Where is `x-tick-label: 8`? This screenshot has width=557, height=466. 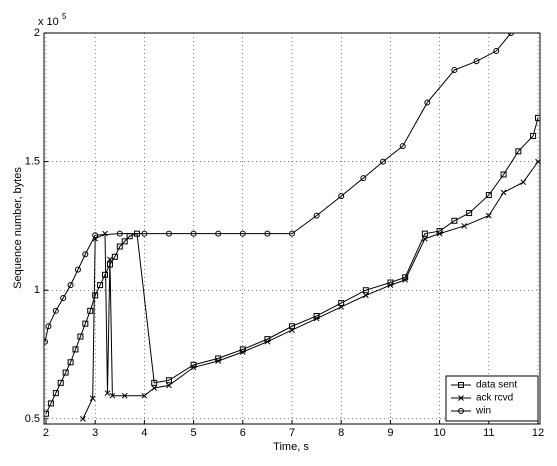
x-tick-label: 8 is located at coordinates (341, 433).